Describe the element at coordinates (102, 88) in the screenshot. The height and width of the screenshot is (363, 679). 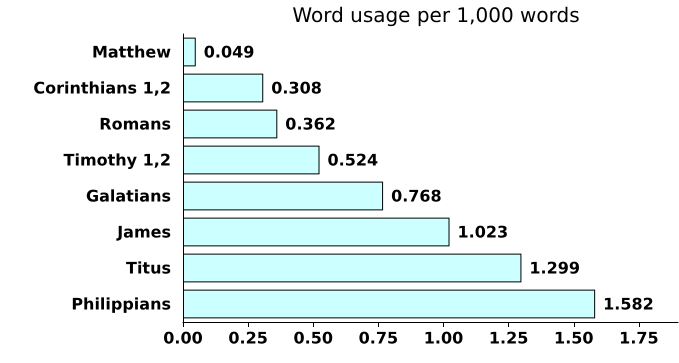
I see `y-tick-label: Corinthians 1,2` at that location.